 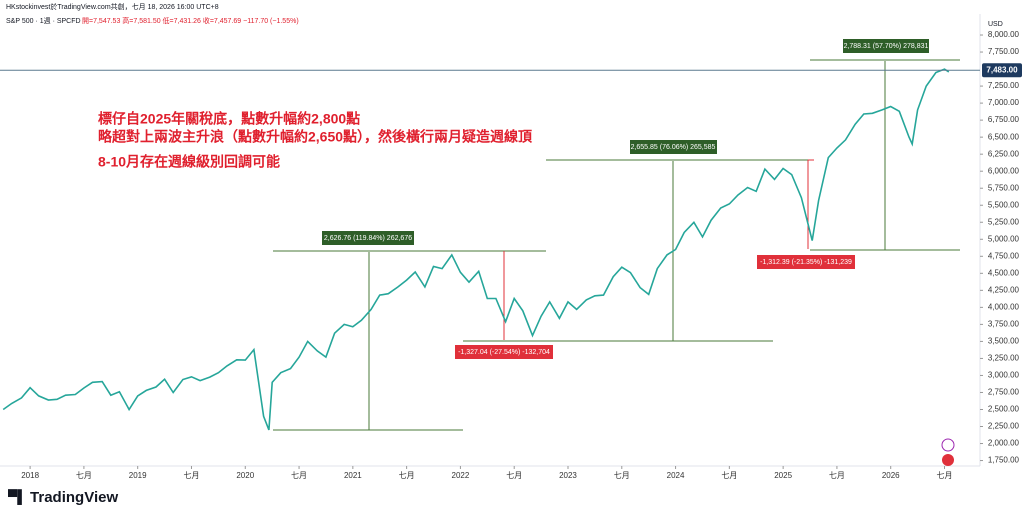 What do you see at coordinates (1004, 375) in the screenshot?
I see `y-tick-label: 3,000.00` at bounding box center [1004, 375].